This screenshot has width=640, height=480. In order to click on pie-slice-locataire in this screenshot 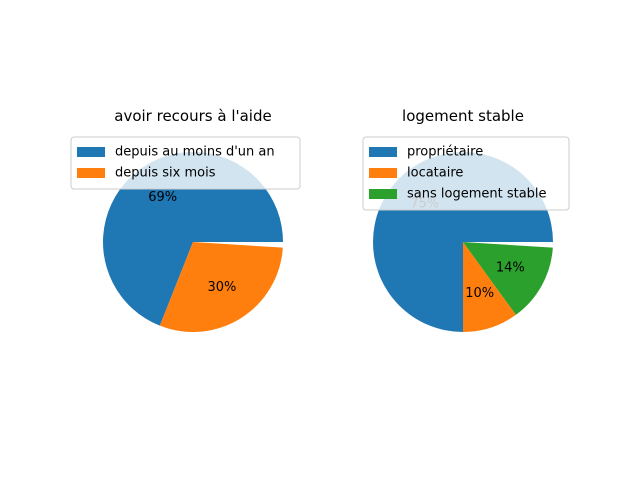, I will do `click(489, 287)`.